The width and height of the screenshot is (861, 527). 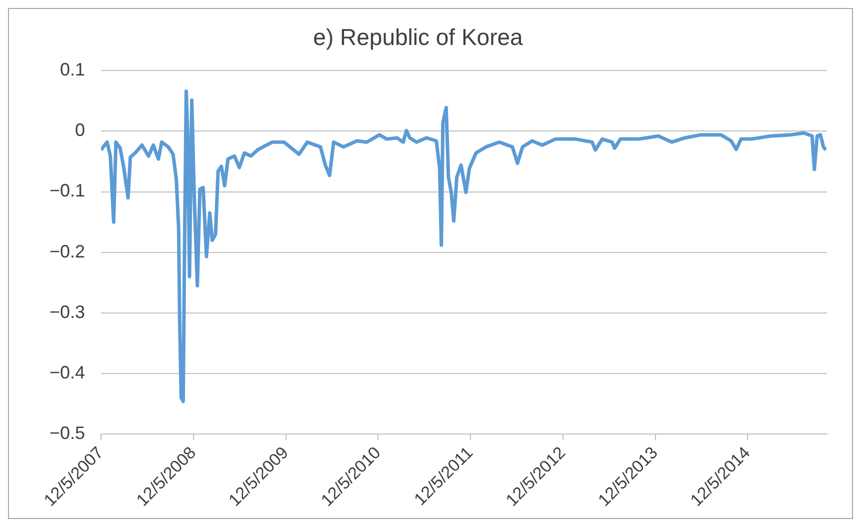 What do you see at coordinates (72, 70) in the screenshot?
I see `y-tick-label: 0.1` at bounding box center [72, 70].